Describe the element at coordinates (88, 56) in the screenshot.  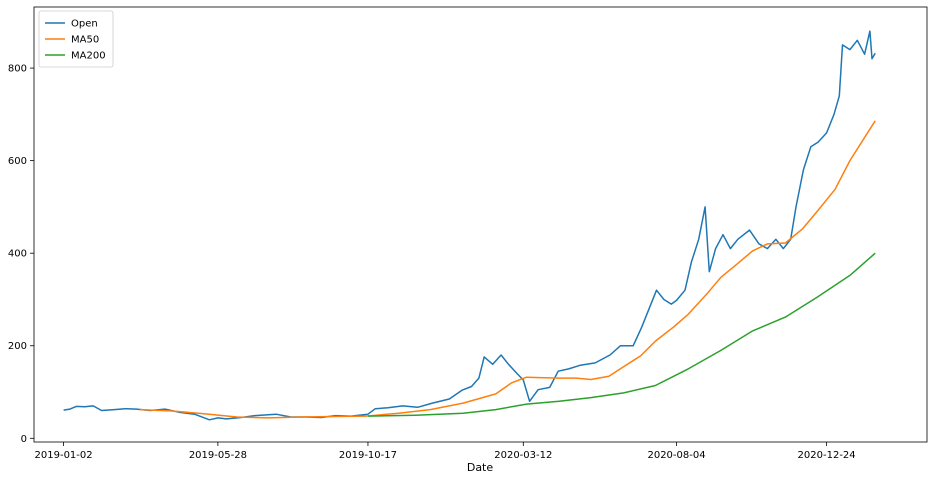
I see `legend-label-ma200: MA200` at that location.